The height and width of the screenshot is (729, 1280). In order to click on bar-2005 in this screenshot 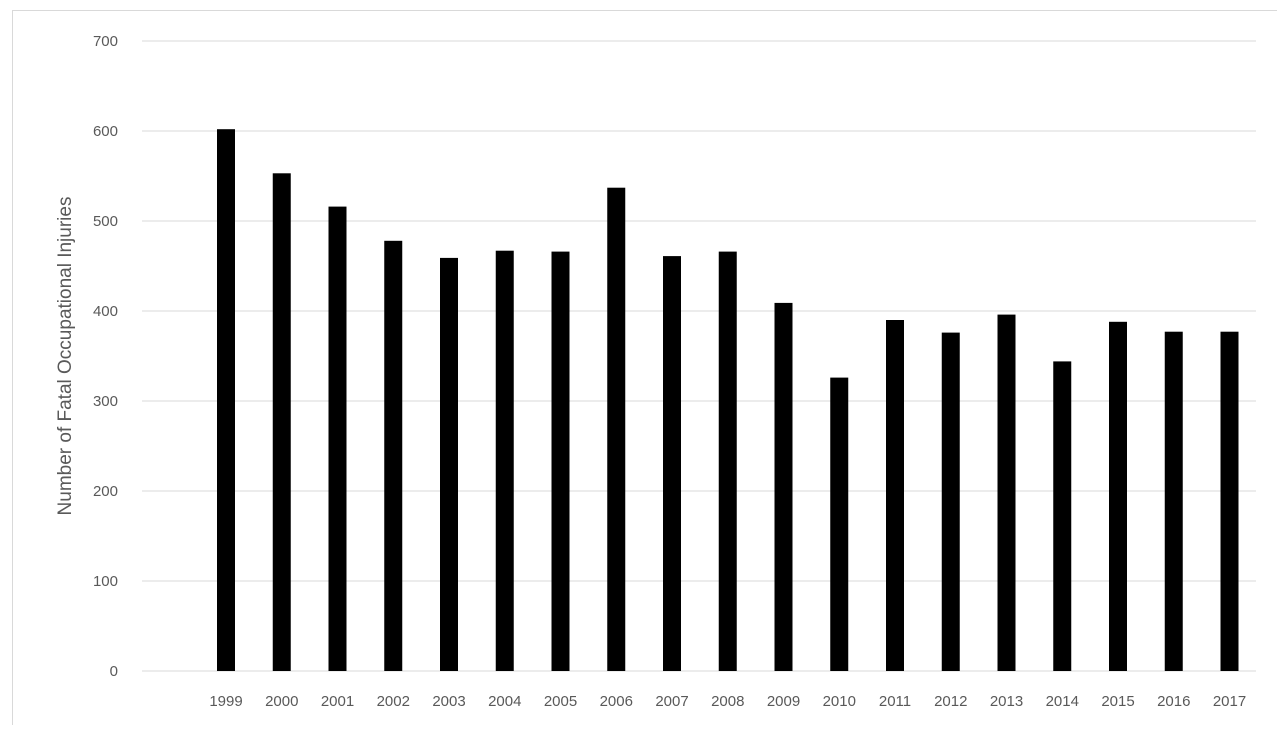, I will do `click(560, 461)`.